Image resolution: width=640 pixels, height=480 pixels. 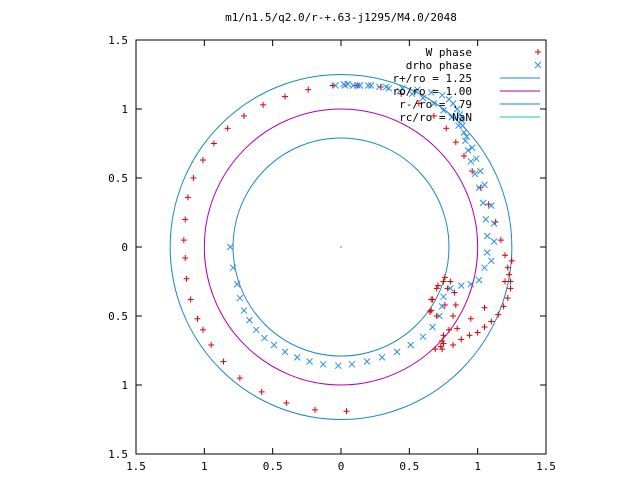 What do you see at coordinates (341, 17) in the screenshot?
I see `chart-title: m1/n1.5/q2.0/r-+.63-j1295/M4.0/2048` at bounding box center [341, 17].